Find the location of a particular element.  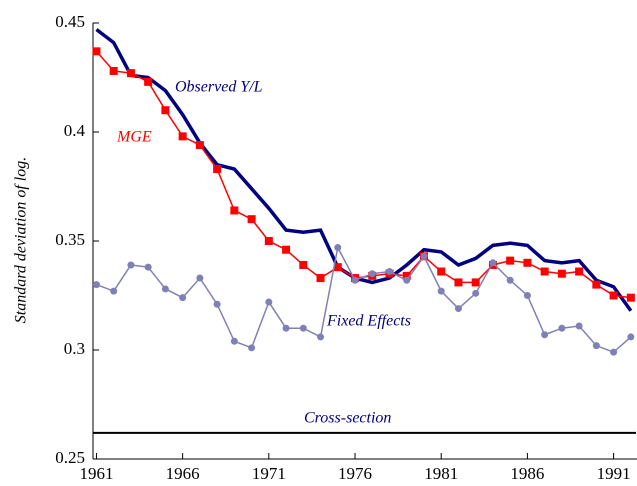

series-label: Fixed Effects is located at coordinates (368, 321).